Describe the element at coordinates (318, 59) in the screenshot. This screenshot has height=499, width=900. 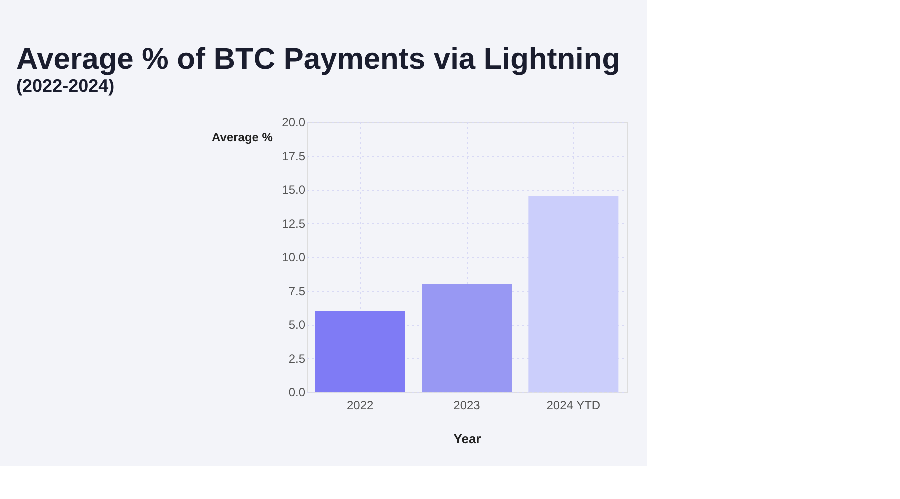
I see `chart-title: Average % of BTC Payments via Lightning` at that location.